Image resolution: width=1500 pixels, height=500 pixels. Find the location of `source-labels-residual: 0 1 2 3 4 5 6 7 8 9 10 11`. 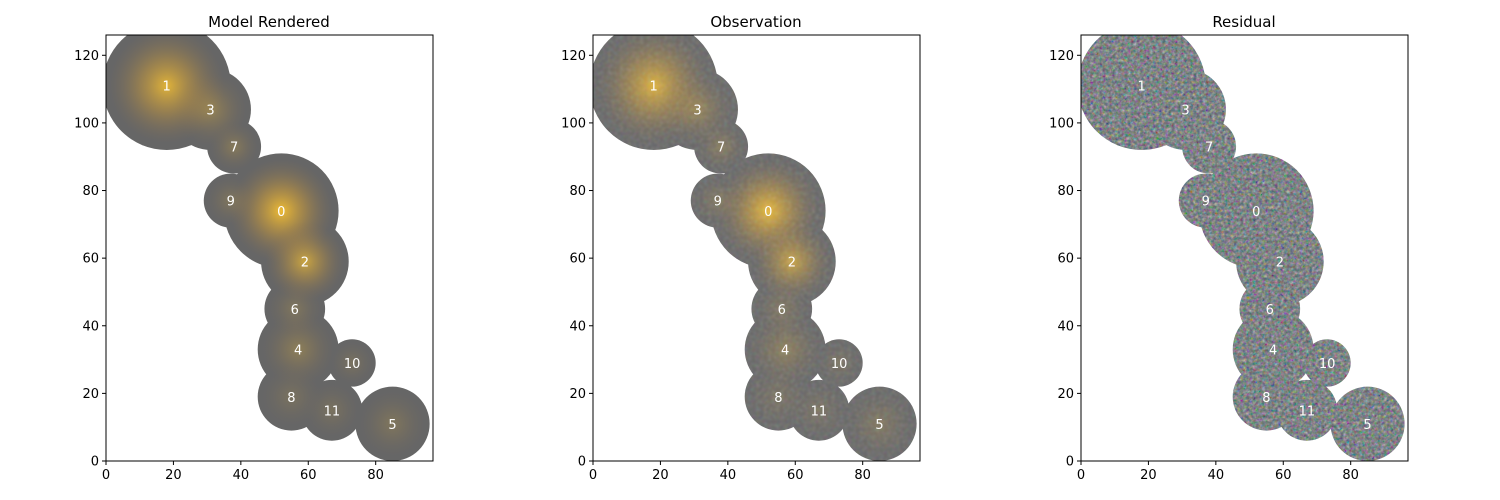

source-labels-residual: 0 1 2 3 4 5 6 7 8 9 10 11 is located at coordinates (1255, 256).